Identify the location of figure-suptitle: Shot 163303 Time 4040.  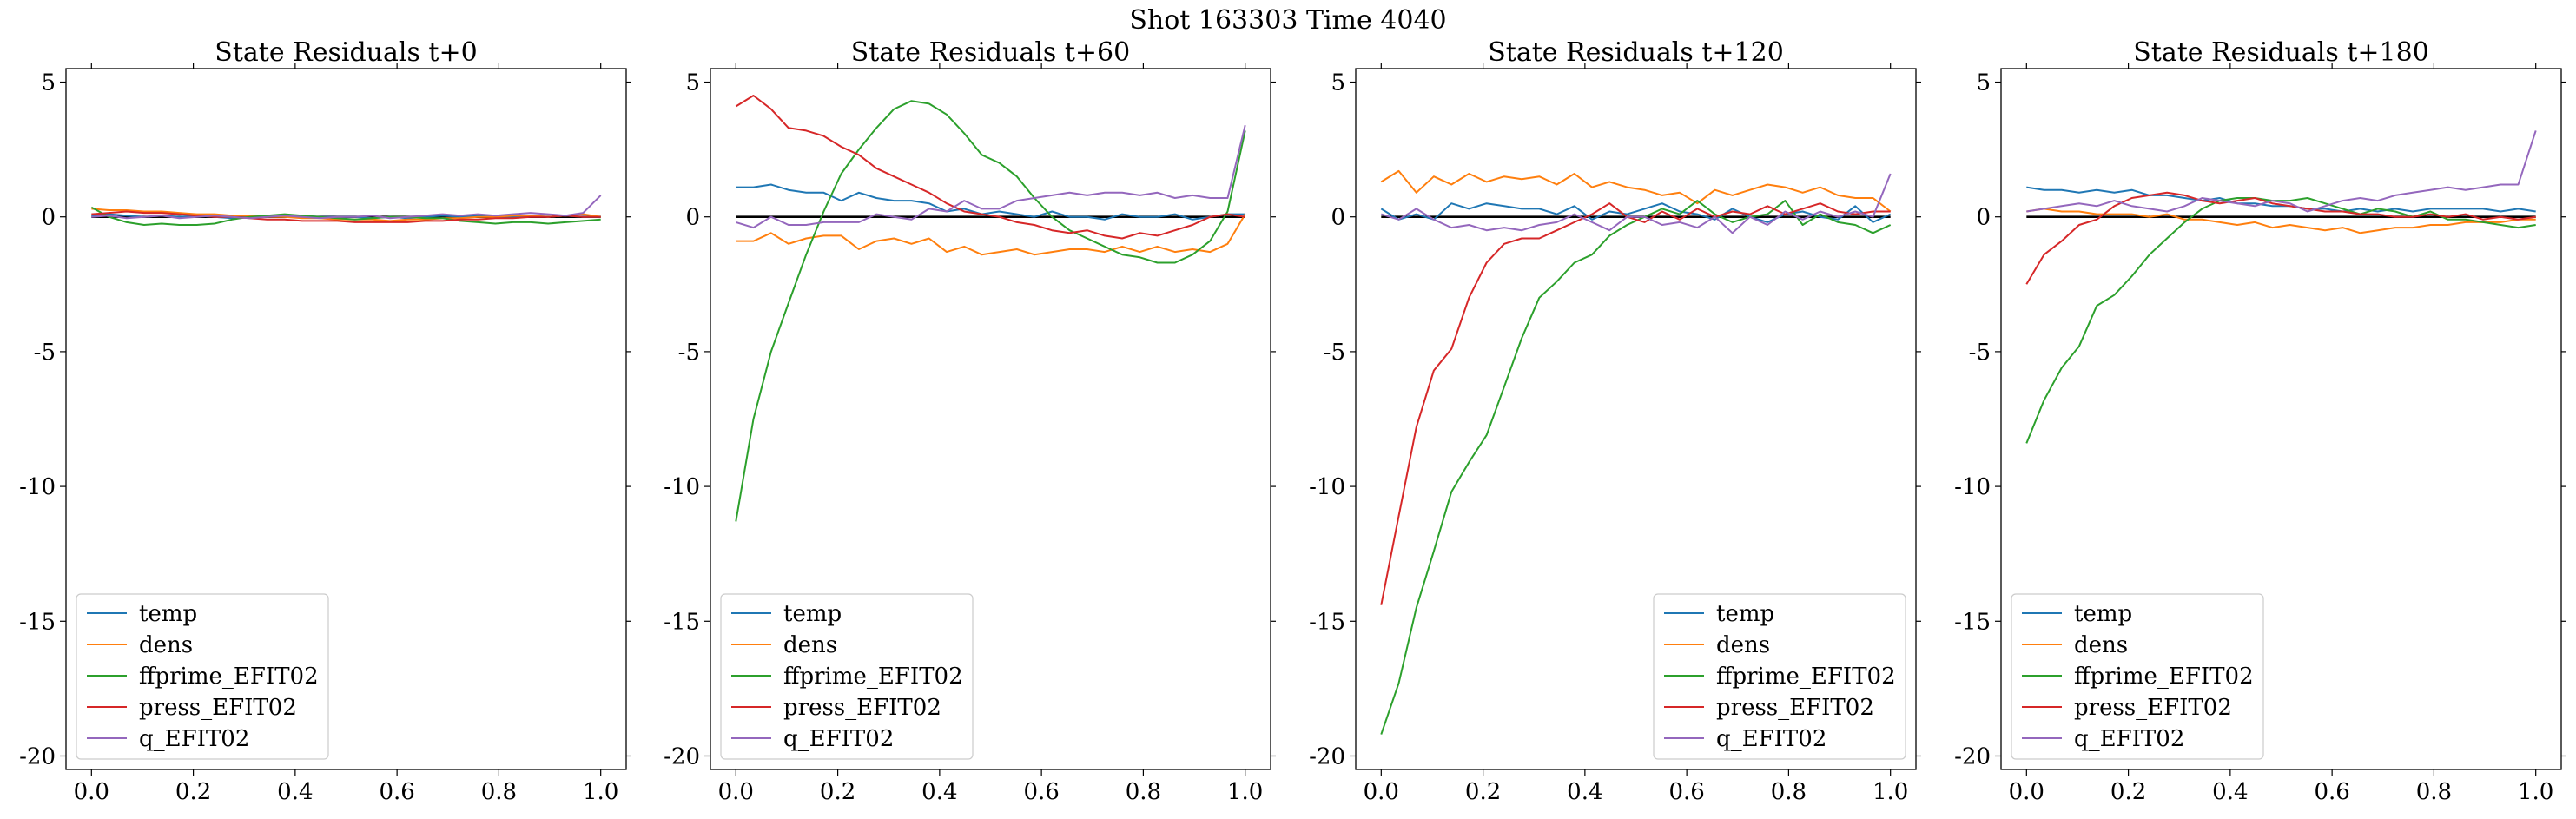
(1287, 20).